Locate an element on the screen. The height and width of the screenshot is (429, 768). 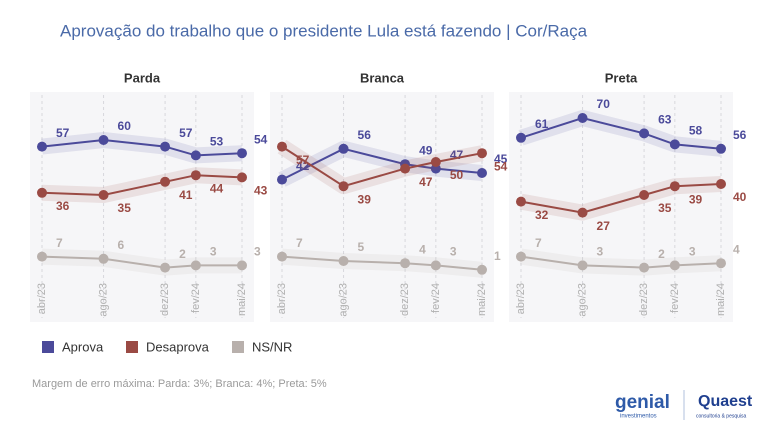
value-label: 45 is located at coordinates (501, 159).